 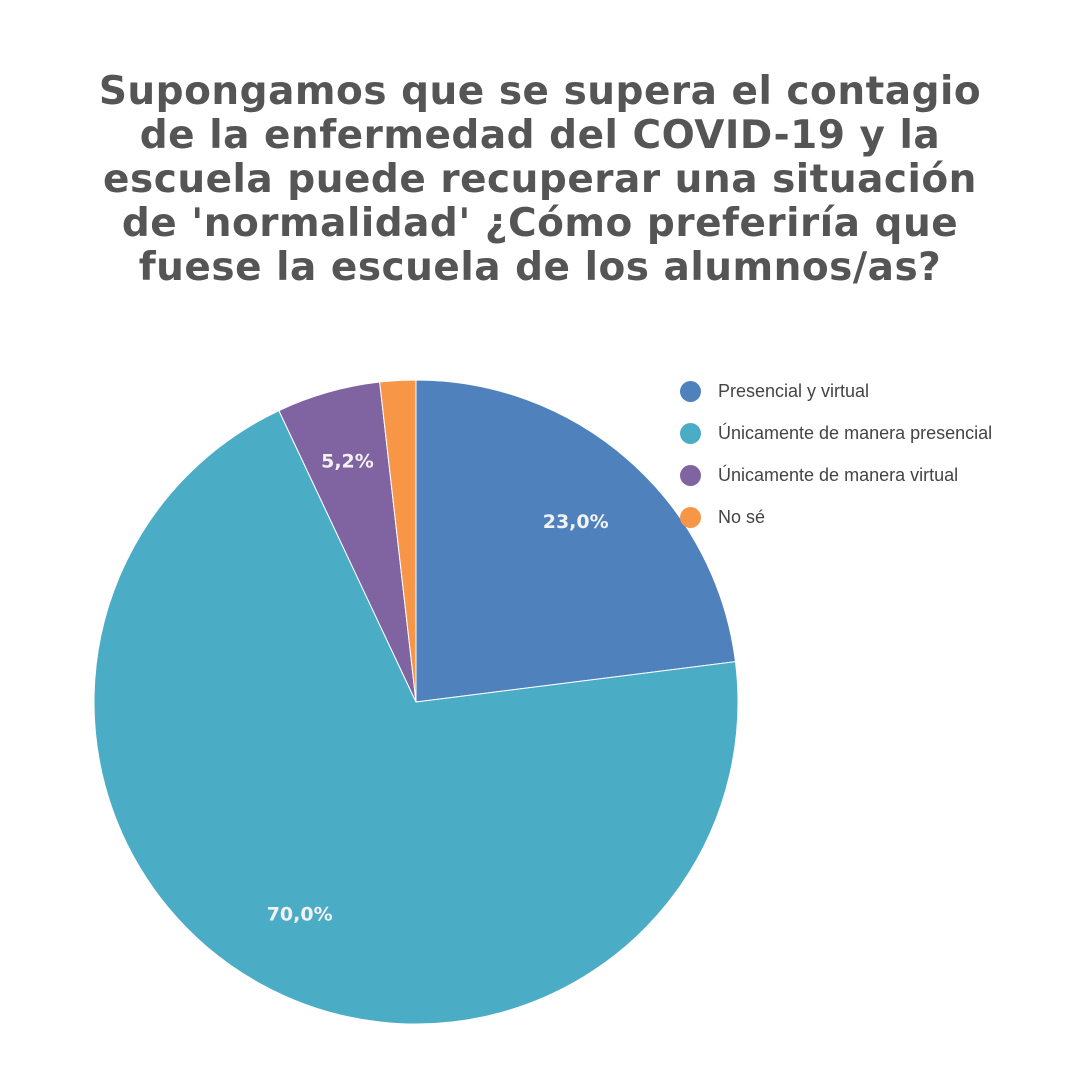 I want to click on legend-item: Únicamente de manera presencial, so click(x=836, y=433).